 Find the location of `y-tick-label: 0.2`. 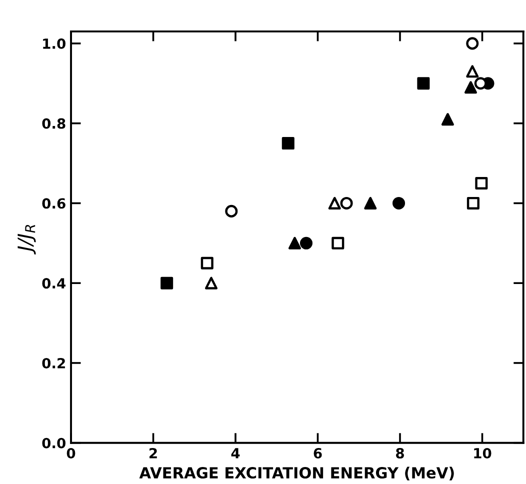

y-tick-label: 0.2 is located at coordinates (53, 363).